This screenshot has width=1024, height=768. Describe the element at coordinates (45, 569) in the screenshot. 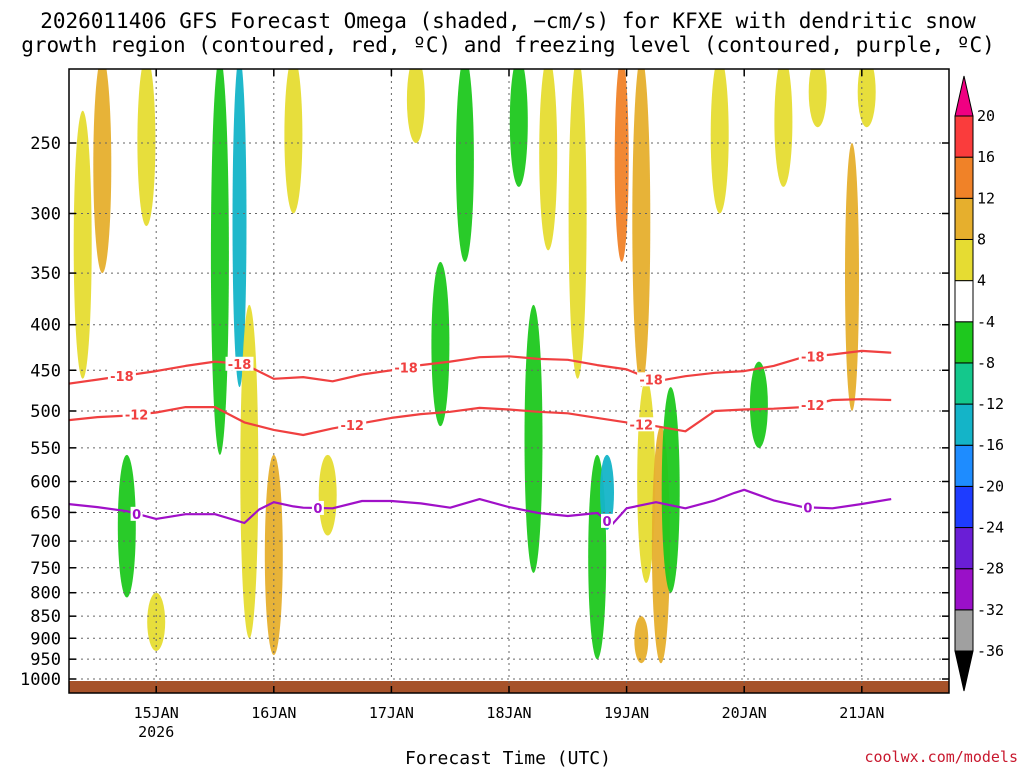

I see `y-tick-label: 750` at that location.